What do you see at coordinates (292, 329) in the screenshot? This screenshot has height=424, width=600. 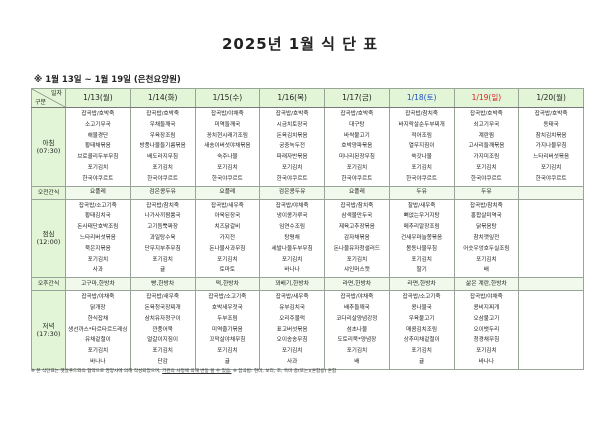 I see `menu-item: 표고버섯볶음` at bounding box center [292, 329].